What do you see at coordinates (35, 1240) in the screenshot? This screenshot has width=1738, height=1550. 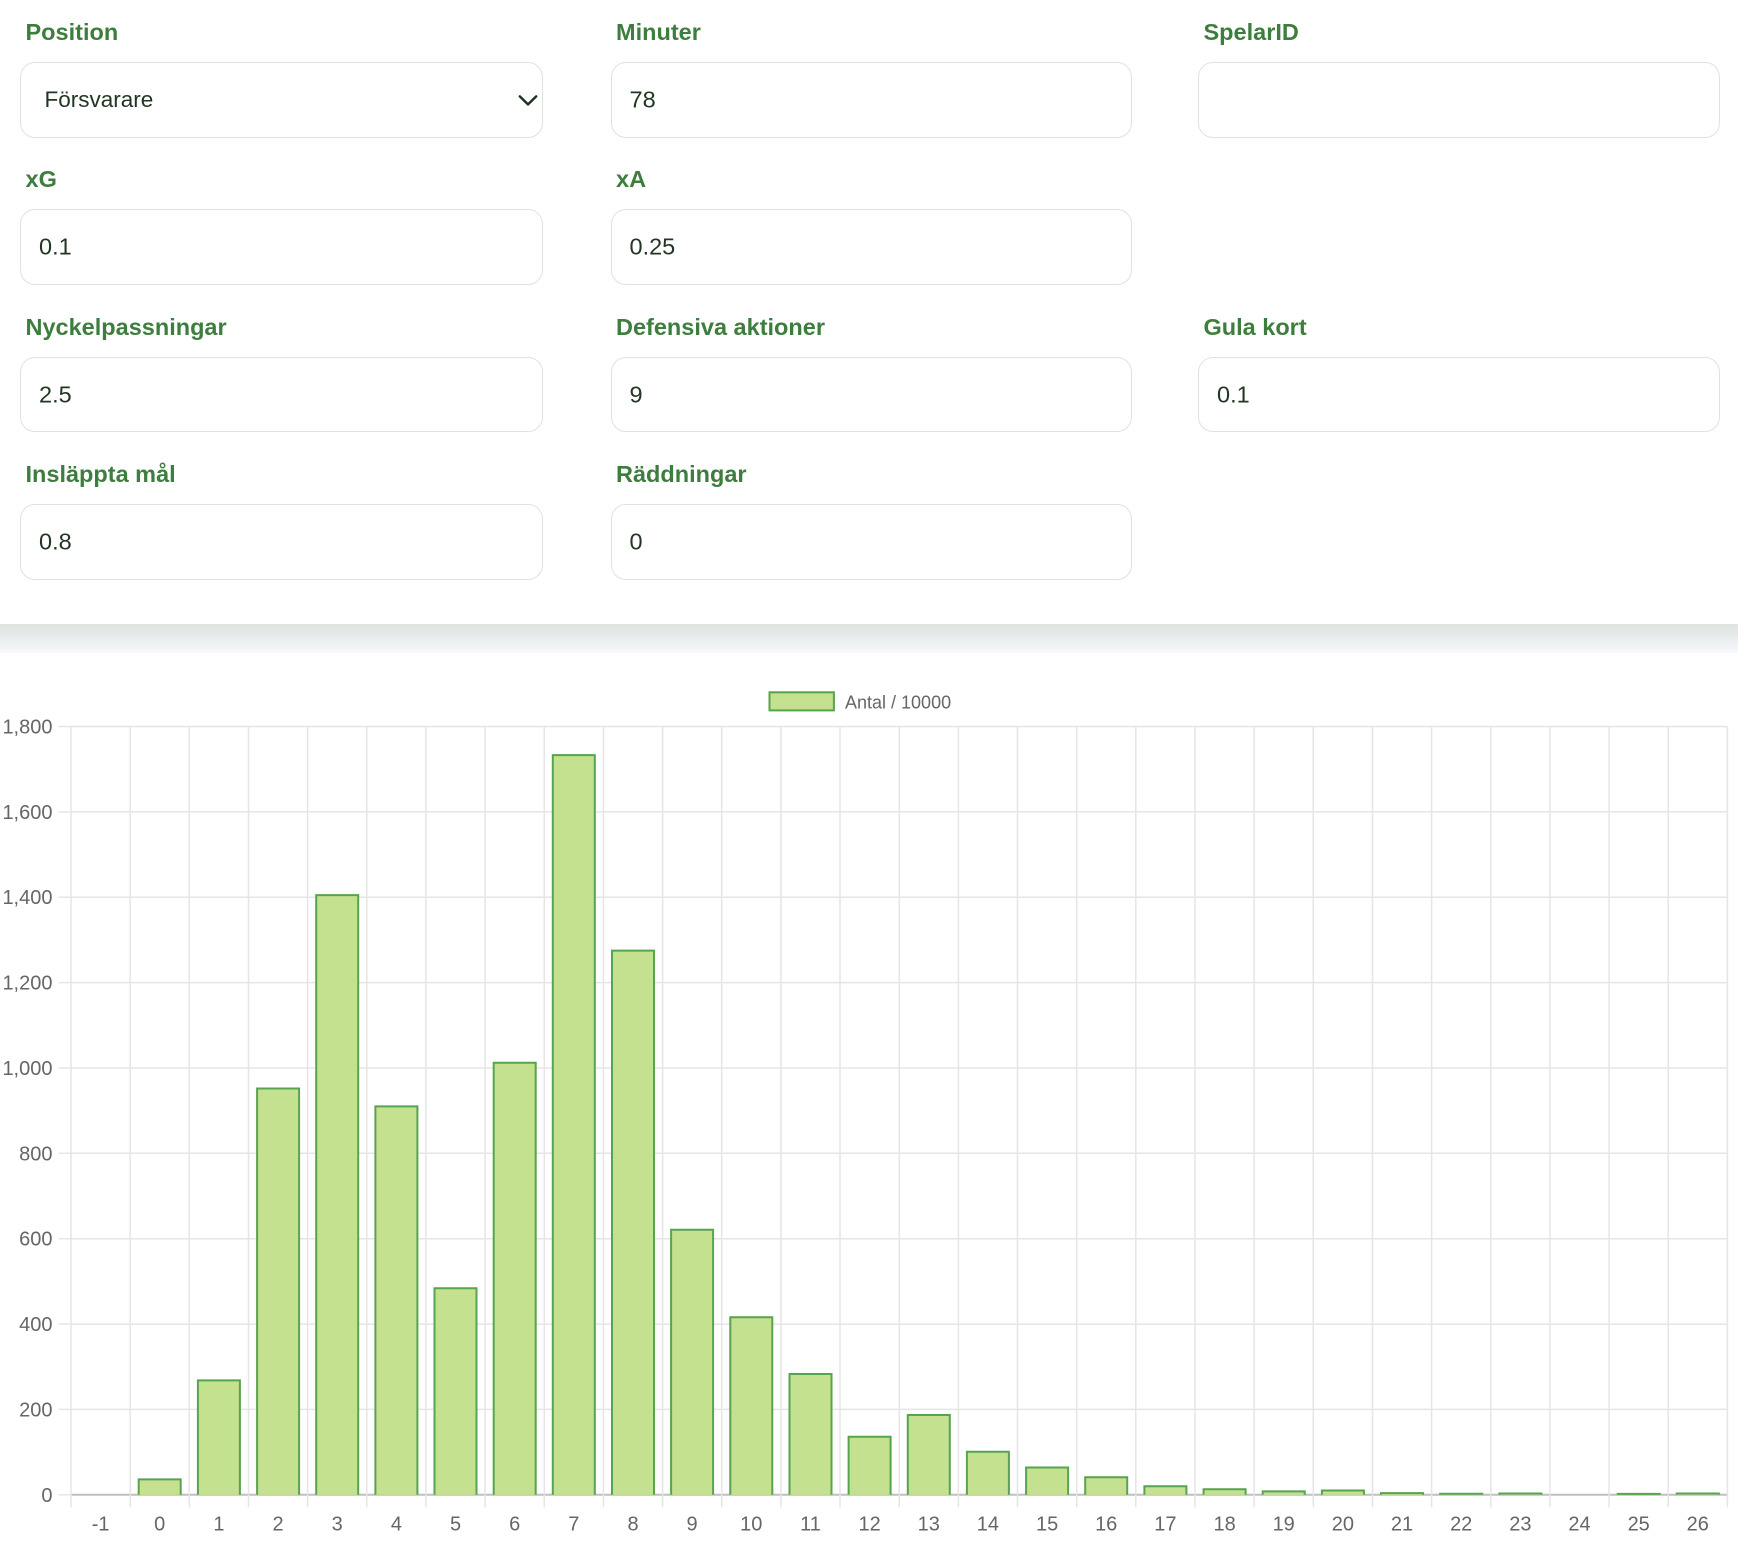 I see `svg-text: 600` at bounding box center [35, 1240].